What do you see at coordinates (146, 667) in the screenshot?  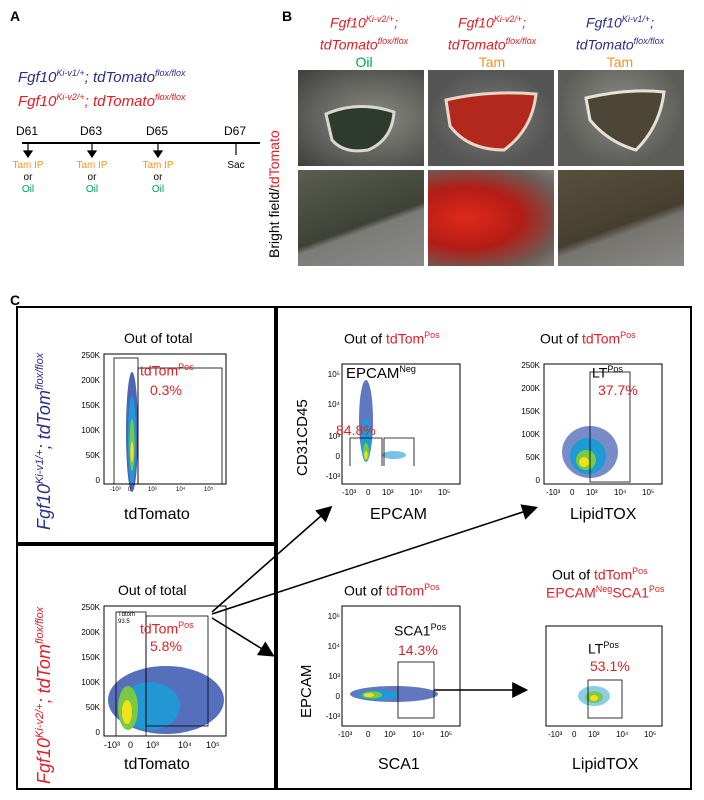 I see `panel-c-v2-box` at bounding box center [146, 667].